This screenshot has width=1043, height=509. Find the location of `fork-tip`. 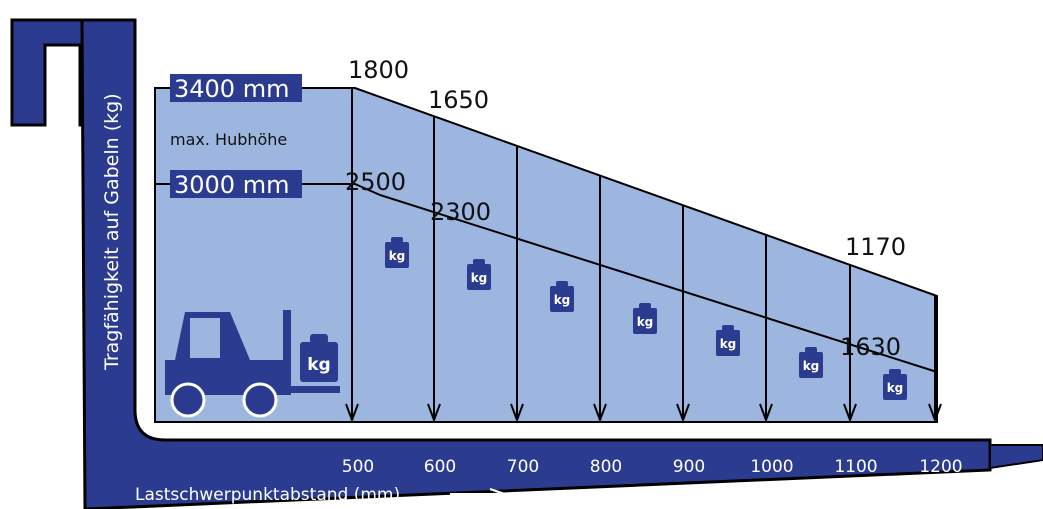

fork-tip is located at coordinates (1016, 457).